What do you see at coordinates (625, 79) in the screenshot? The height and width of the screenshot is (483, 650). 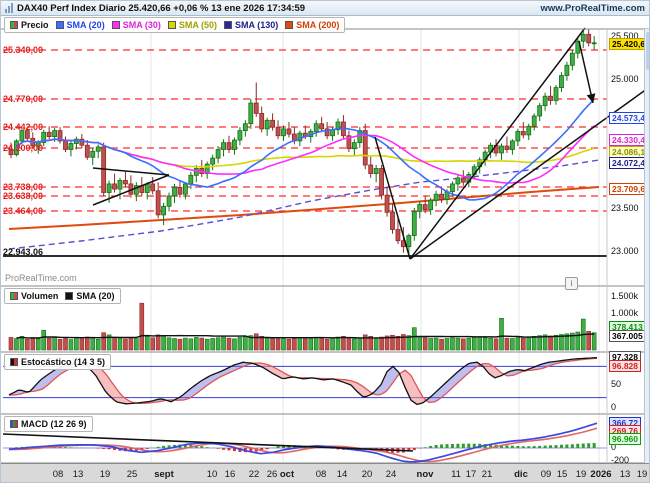 I see `price-axis-tick: 25.000` at bounding box center [625, 79].